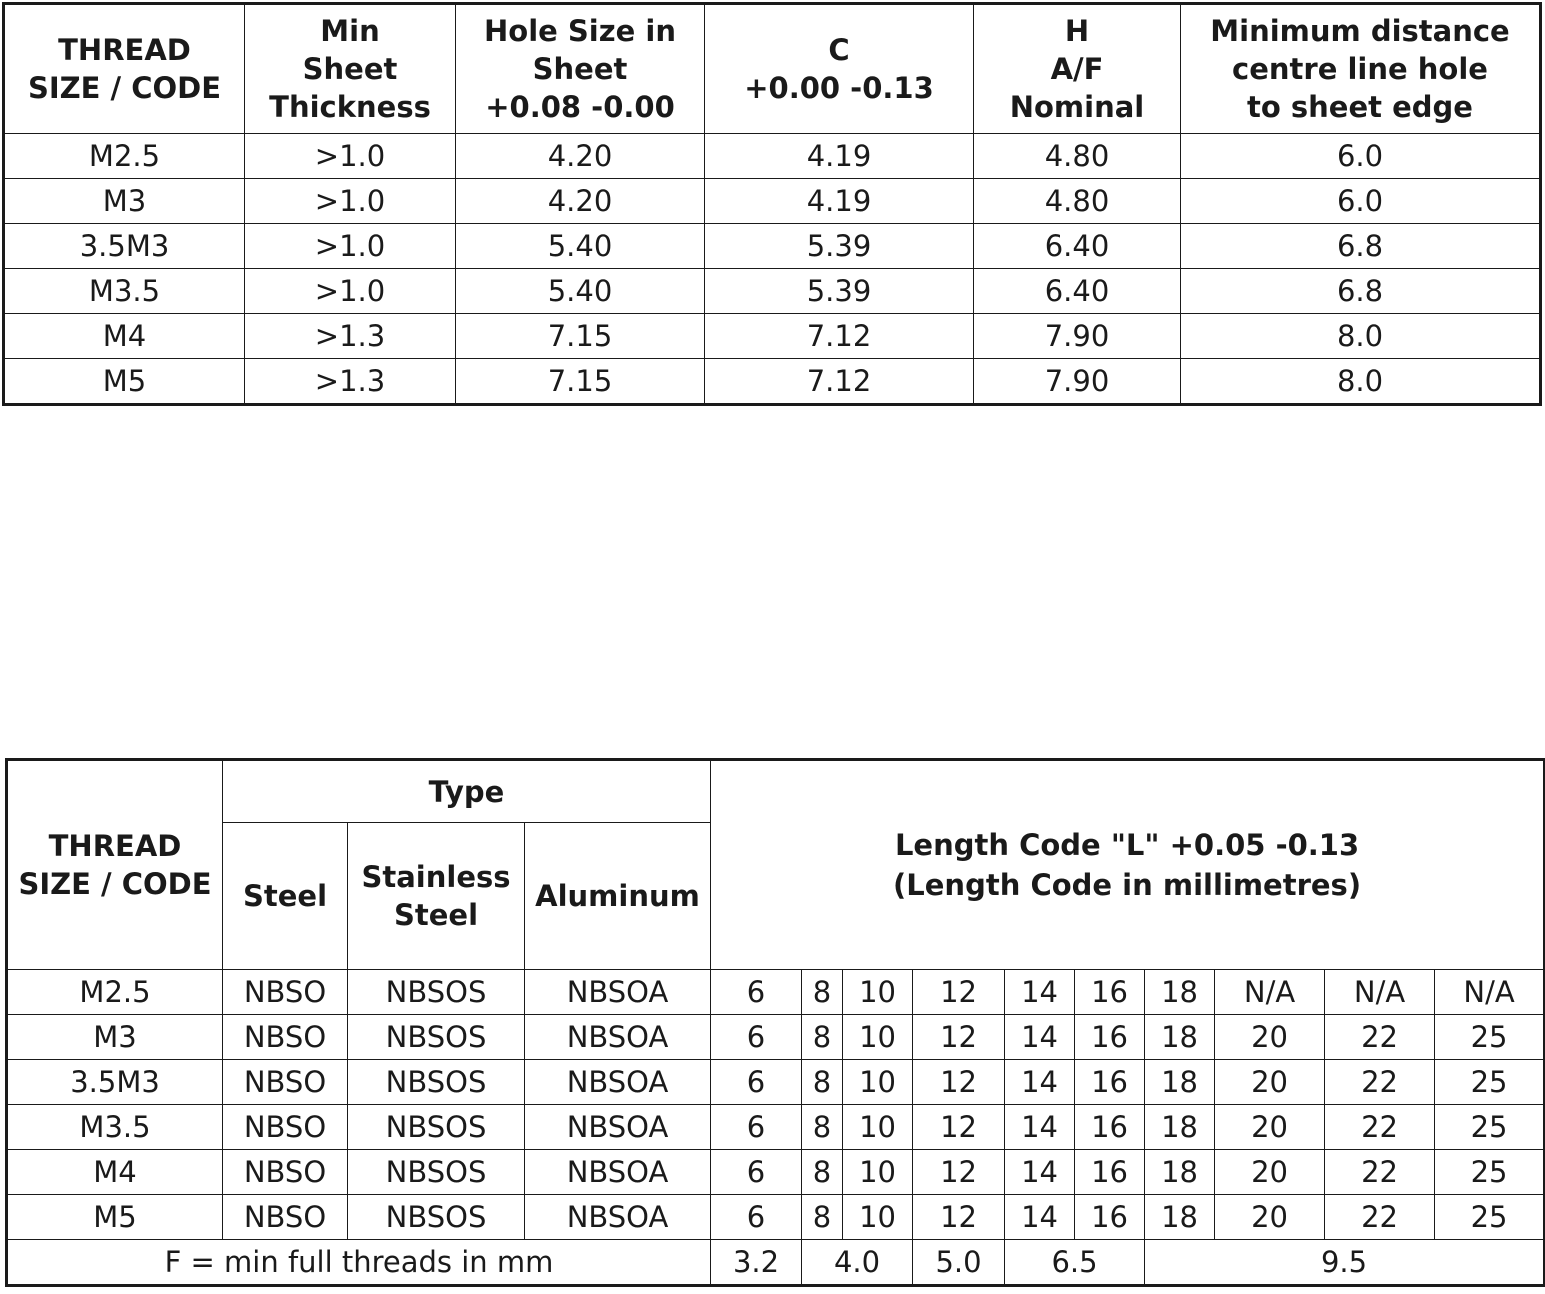  Describe the element at coordinates (756, 1262) in the screenshot. I see `table-cell: 3.2` at that location.